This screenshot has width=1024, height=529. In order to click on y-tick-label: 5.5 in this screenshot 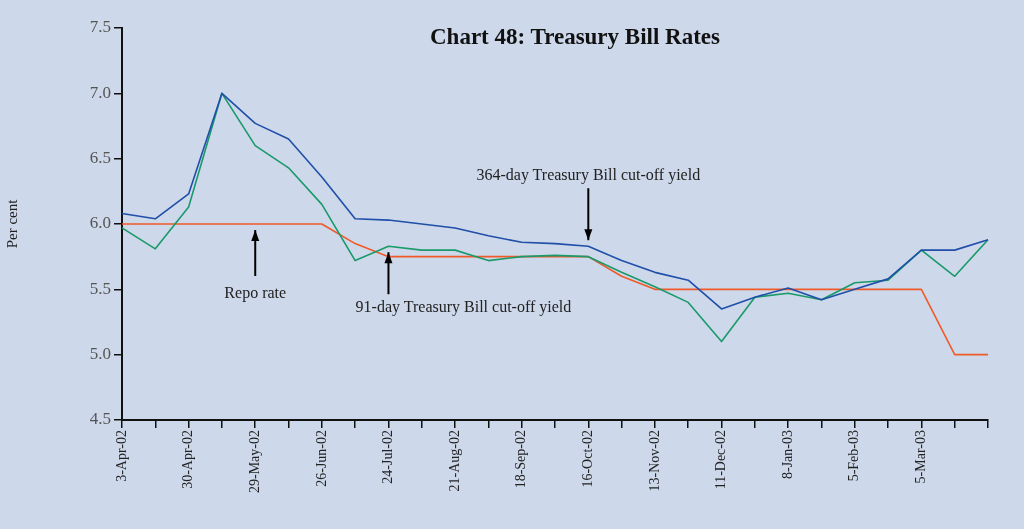, I will do `click(100, 288)`.